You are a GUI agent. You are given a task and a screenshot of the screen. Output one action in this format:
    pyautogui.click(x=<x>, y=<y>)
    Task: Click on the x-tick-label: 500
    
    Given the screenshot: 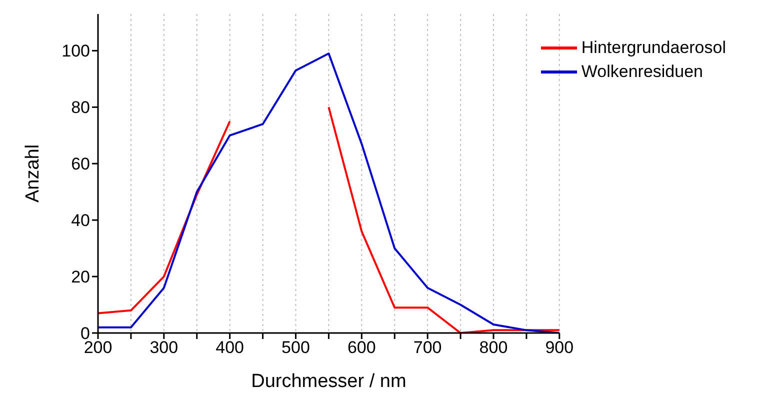 What is the action you would take?
    pyautogui.click(x=296, y=348)
    